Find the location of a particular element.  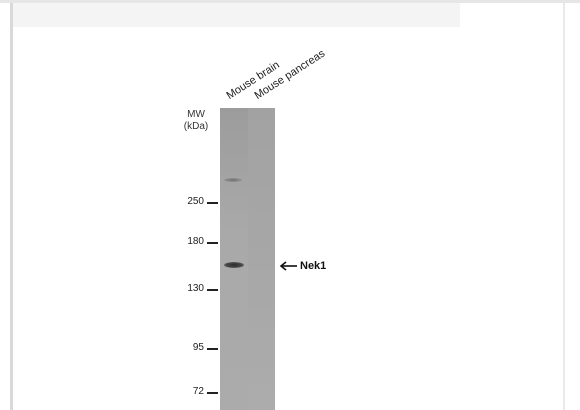

mw-marker-label: 250 is located at coordinates (195, 201).